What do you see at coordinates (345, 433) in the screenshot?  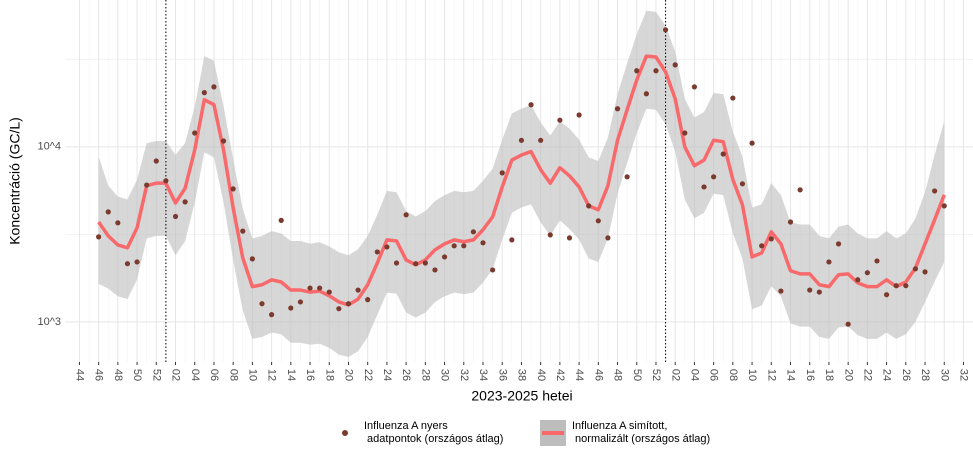 I see `legend-key` at bounding box center [345, 433].